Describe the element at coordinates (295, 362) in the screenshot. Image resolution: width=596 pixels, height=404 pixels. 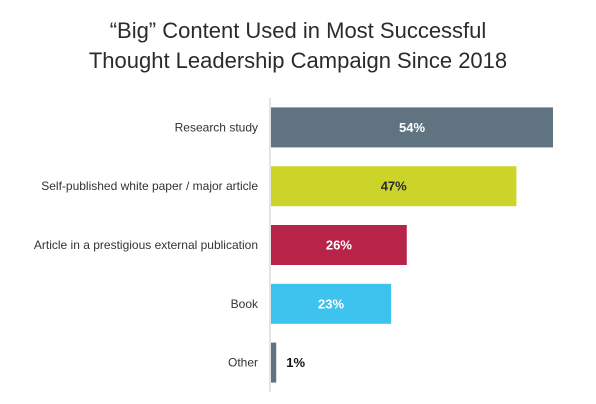
I see `data-label: 1%` at that location.